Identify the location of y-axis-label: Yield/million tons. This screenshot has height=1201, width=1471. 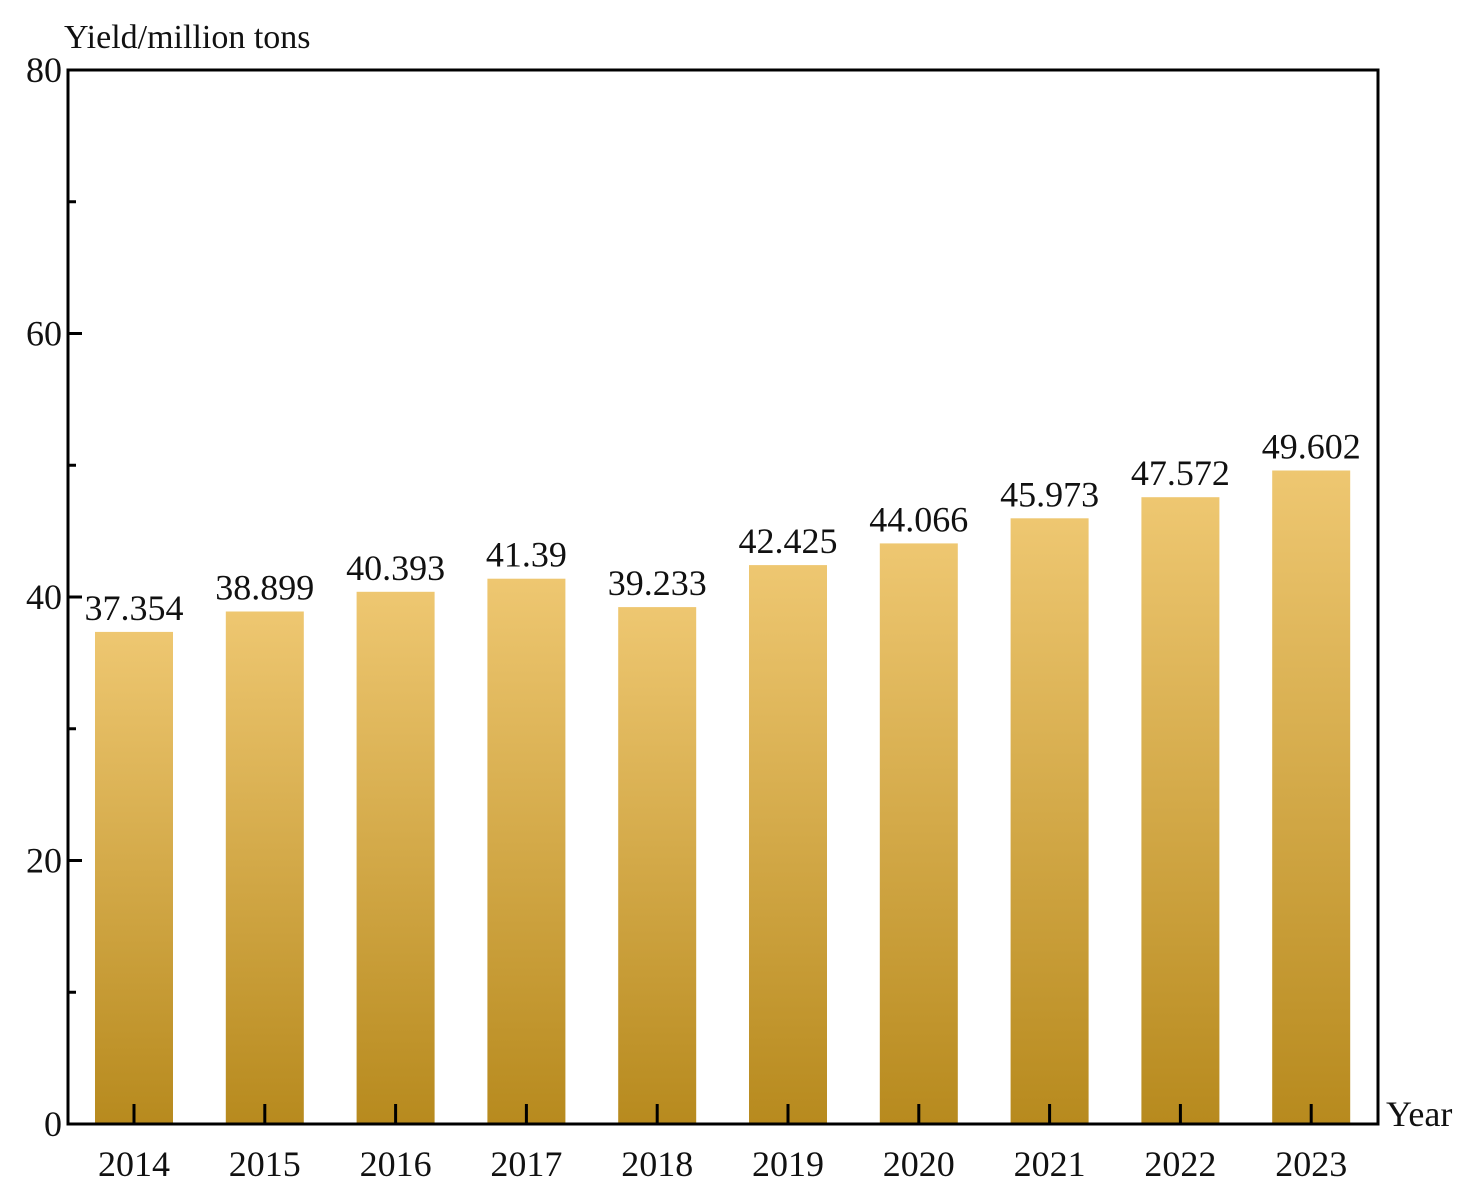
(187, 37).